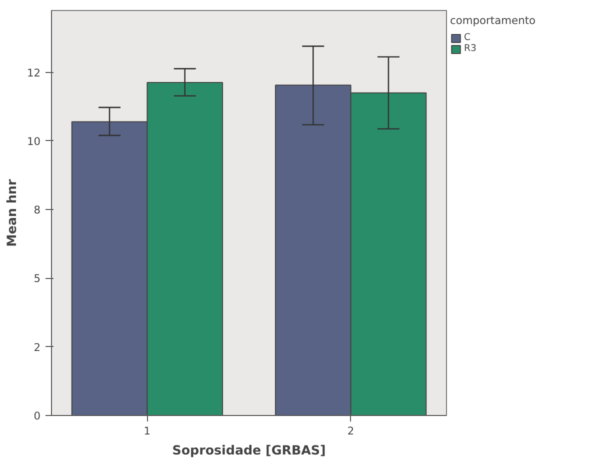 This screenshot has width=598, height=470. Describe the element at coordinates (11, 212) in the screenshot. I see `y-axis-title: Mean hnr` at that location.